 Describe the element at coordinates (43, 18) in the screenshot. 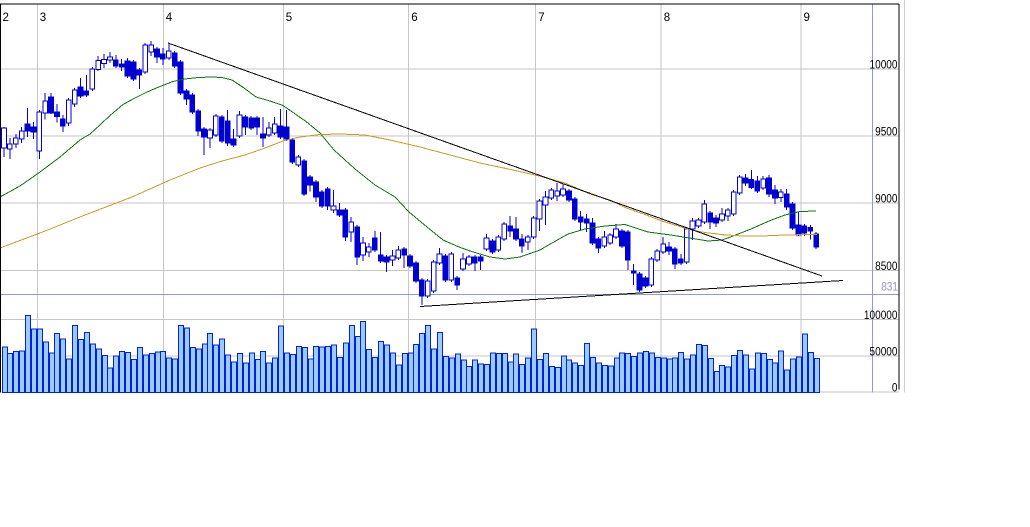

I see `svg-text: 3` at that location.